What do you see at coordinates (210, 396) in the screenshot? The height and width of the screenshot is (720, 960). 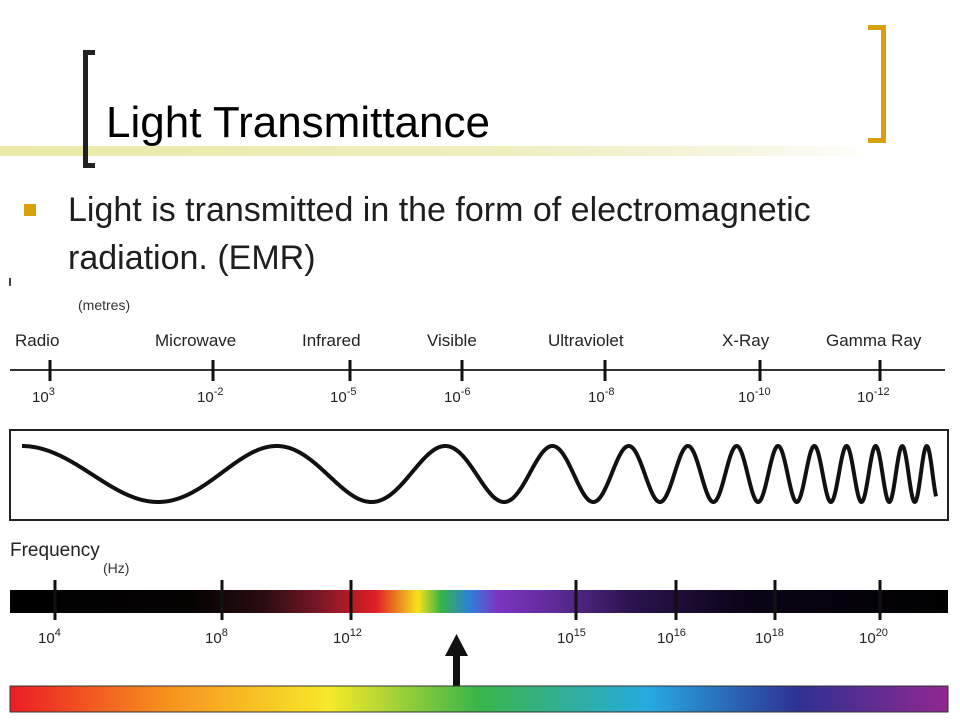 I see `wavelength-tick-label: 10⁻²` at bounding box center [210, 396].